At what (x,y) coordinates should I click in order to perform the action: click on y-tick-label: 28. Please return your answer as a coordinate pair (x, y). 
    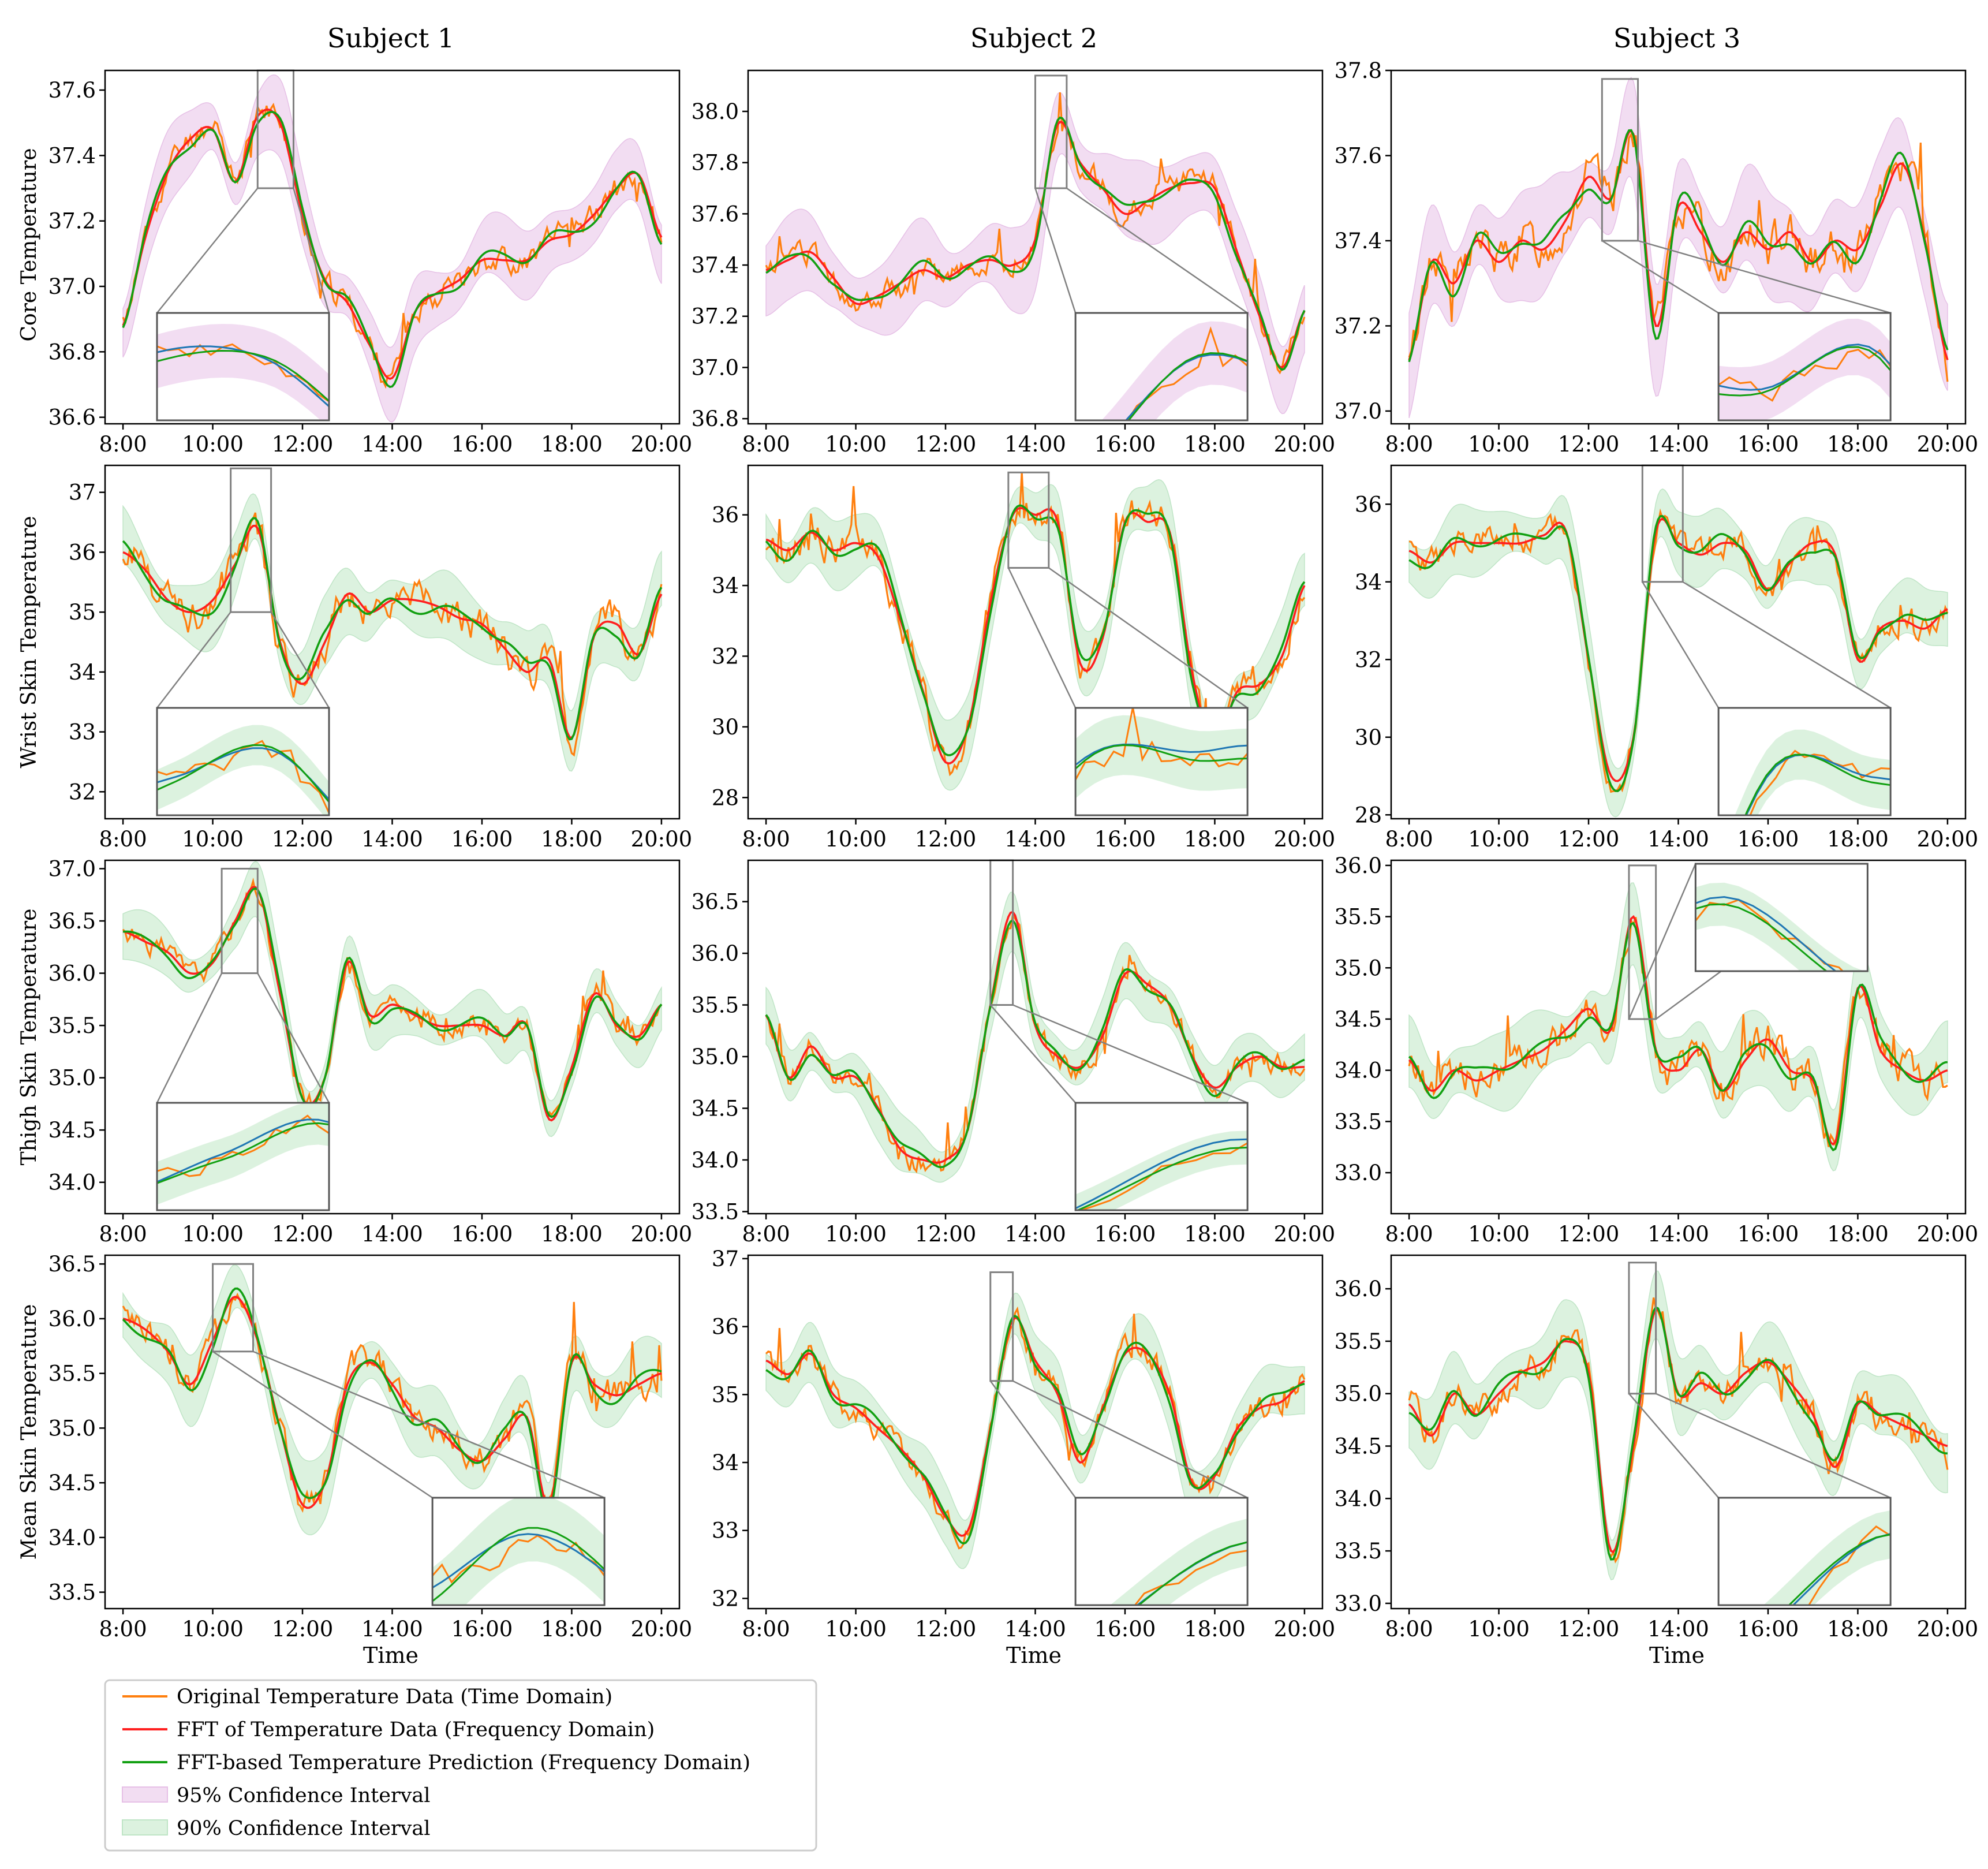
    Looking at the image, I should click on (725, 798).